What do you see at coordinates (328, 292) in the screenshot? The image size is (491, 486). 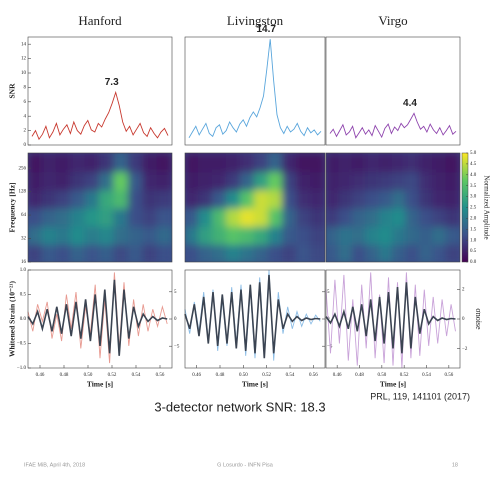 I see `y2-tick-label: 5` at bounding box center [328, 292].